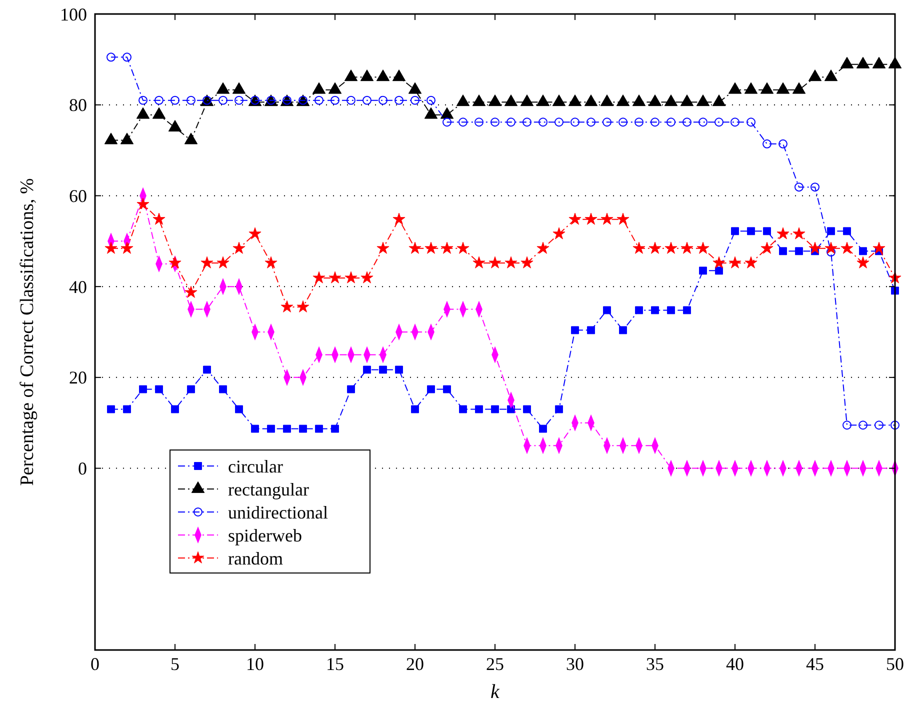 The image size is (912, 715). Describe the element at coordinates (278, 512) in the screenshot. I see `legend-label: unidirectional` at that location.